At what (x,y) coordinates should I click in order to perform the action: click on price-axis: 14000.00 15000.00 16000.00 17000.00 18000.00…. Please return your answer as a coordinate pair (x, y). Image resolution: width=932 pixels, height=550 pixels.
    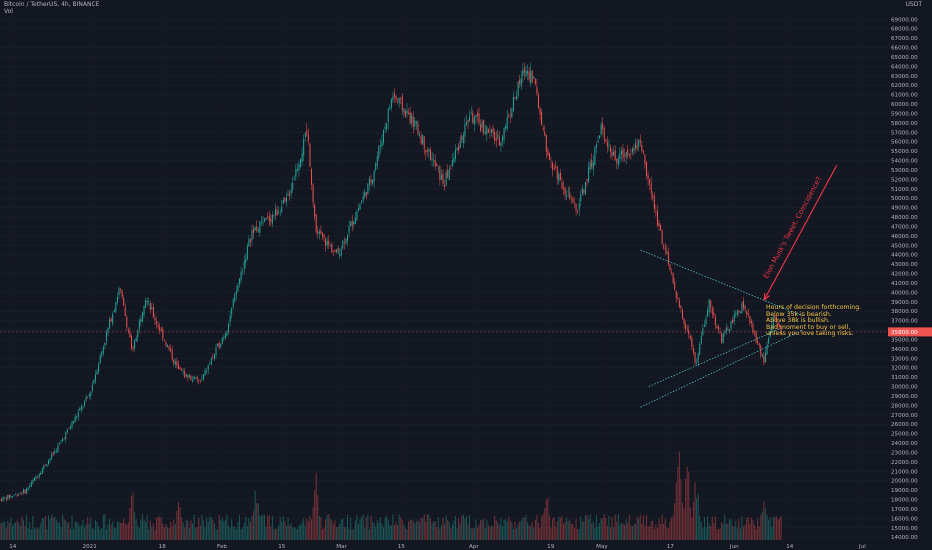
    Looking at the image, I should click on (910, 275).